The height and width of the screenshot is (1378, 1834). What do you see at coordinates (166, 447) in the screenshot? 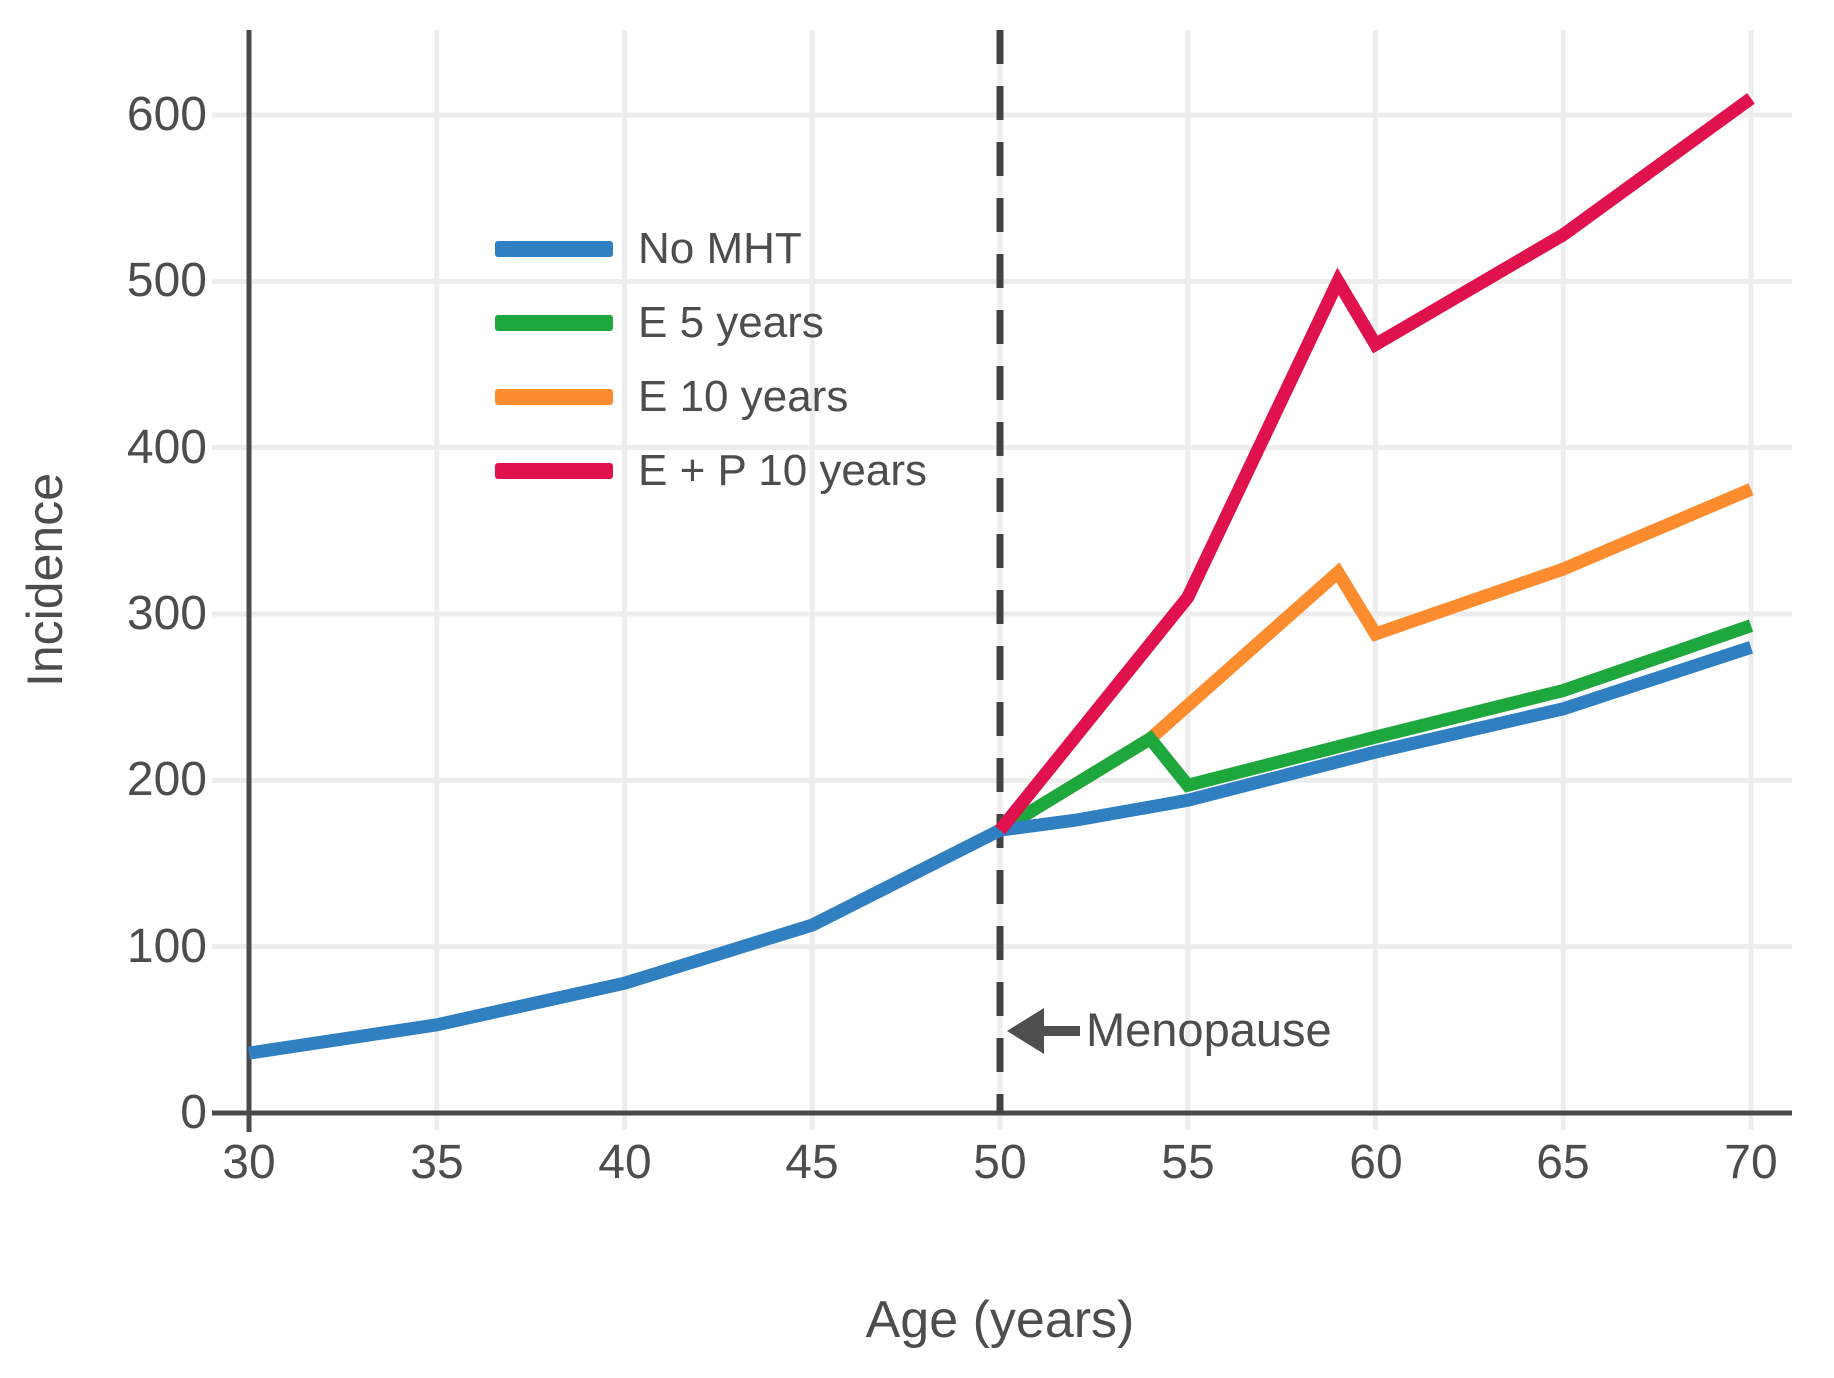
I see `y-tick-label-400: 400` at bounding box center [166, 447].